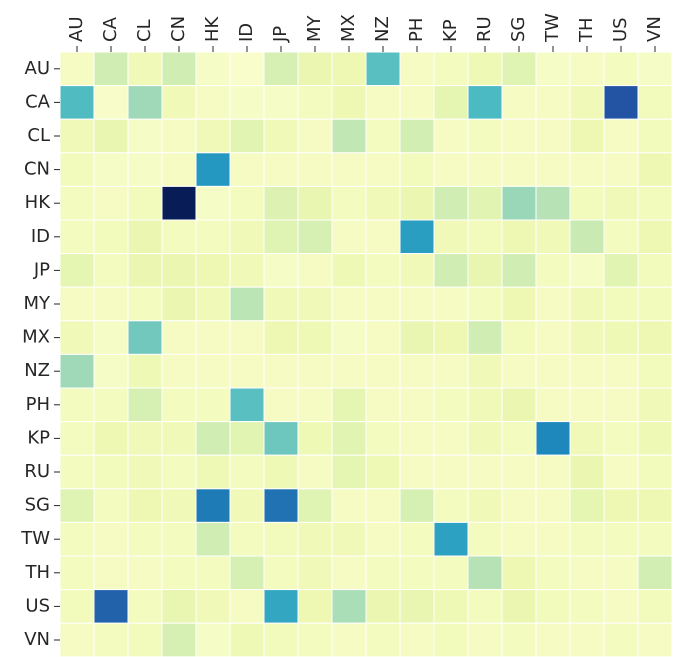 Image resolution: width=699 pixels, height=657 pixels. Describe the element at coordinates (484, 29) in the screenshot. I see `x-tick-label-RU: RU` at that location.